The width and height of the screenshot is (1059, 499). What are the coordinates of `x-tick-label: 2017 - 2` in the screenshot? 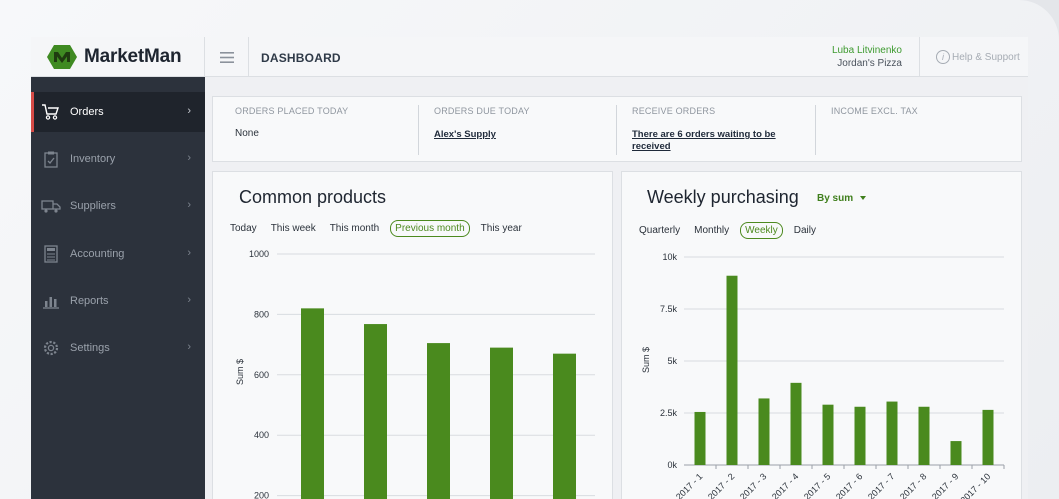 It's located at (721, 485).